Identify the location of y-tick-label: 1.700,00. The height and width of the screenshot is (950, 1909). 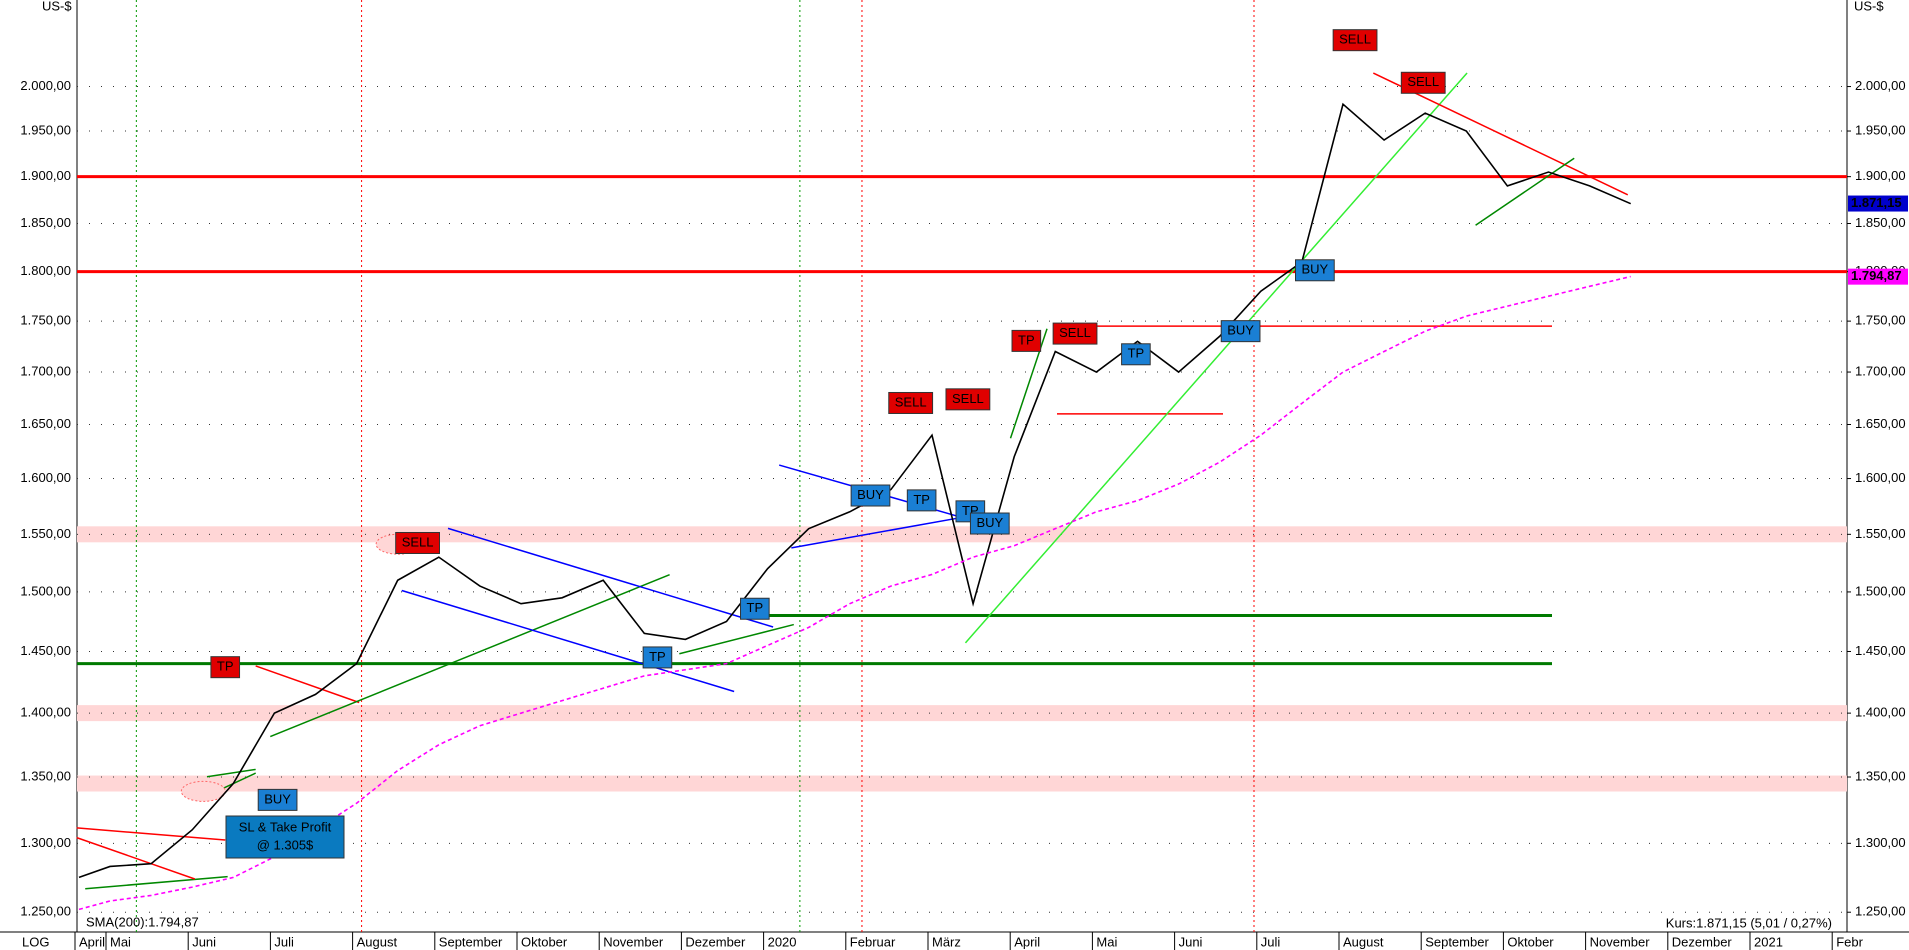
(45, 370).